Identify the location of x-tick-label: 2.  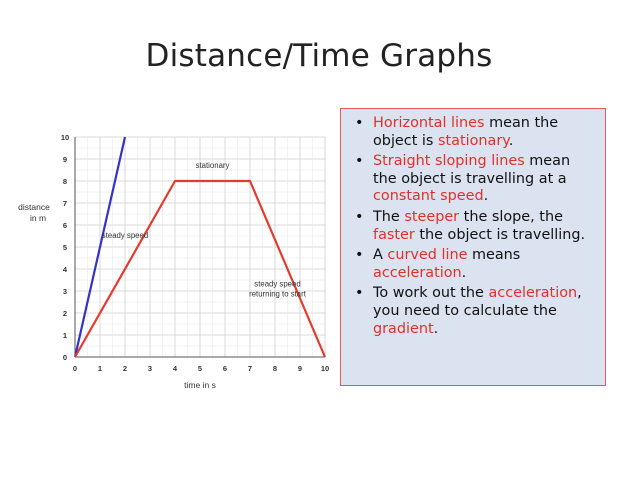
(125, 368).